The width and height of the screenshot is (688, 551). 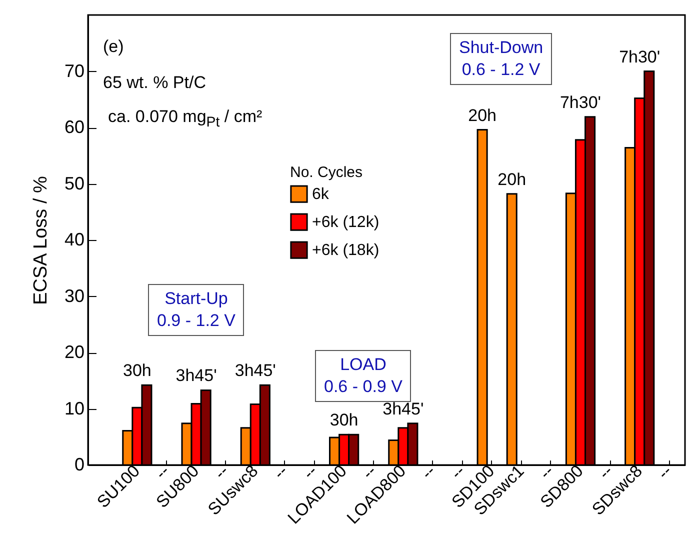 I want to click on annotation: Shut-Down 0.6 - 1.2 V, so click(x=501, y=59).